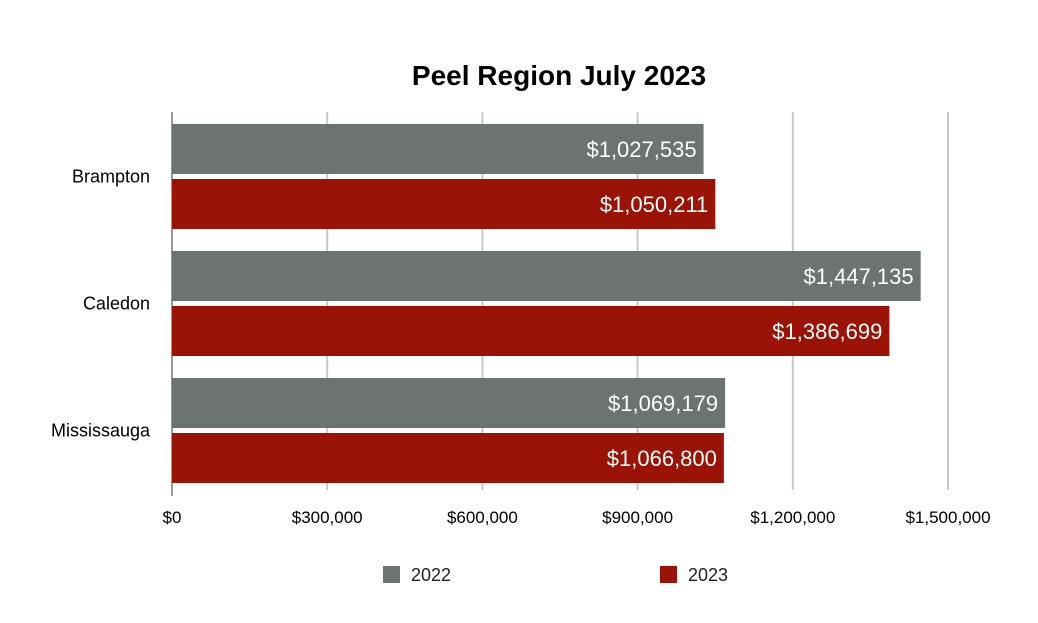  Describe the element at coordinates (708, 575) in the screenshot. I see `legend-label-2023: 2023` at that location.